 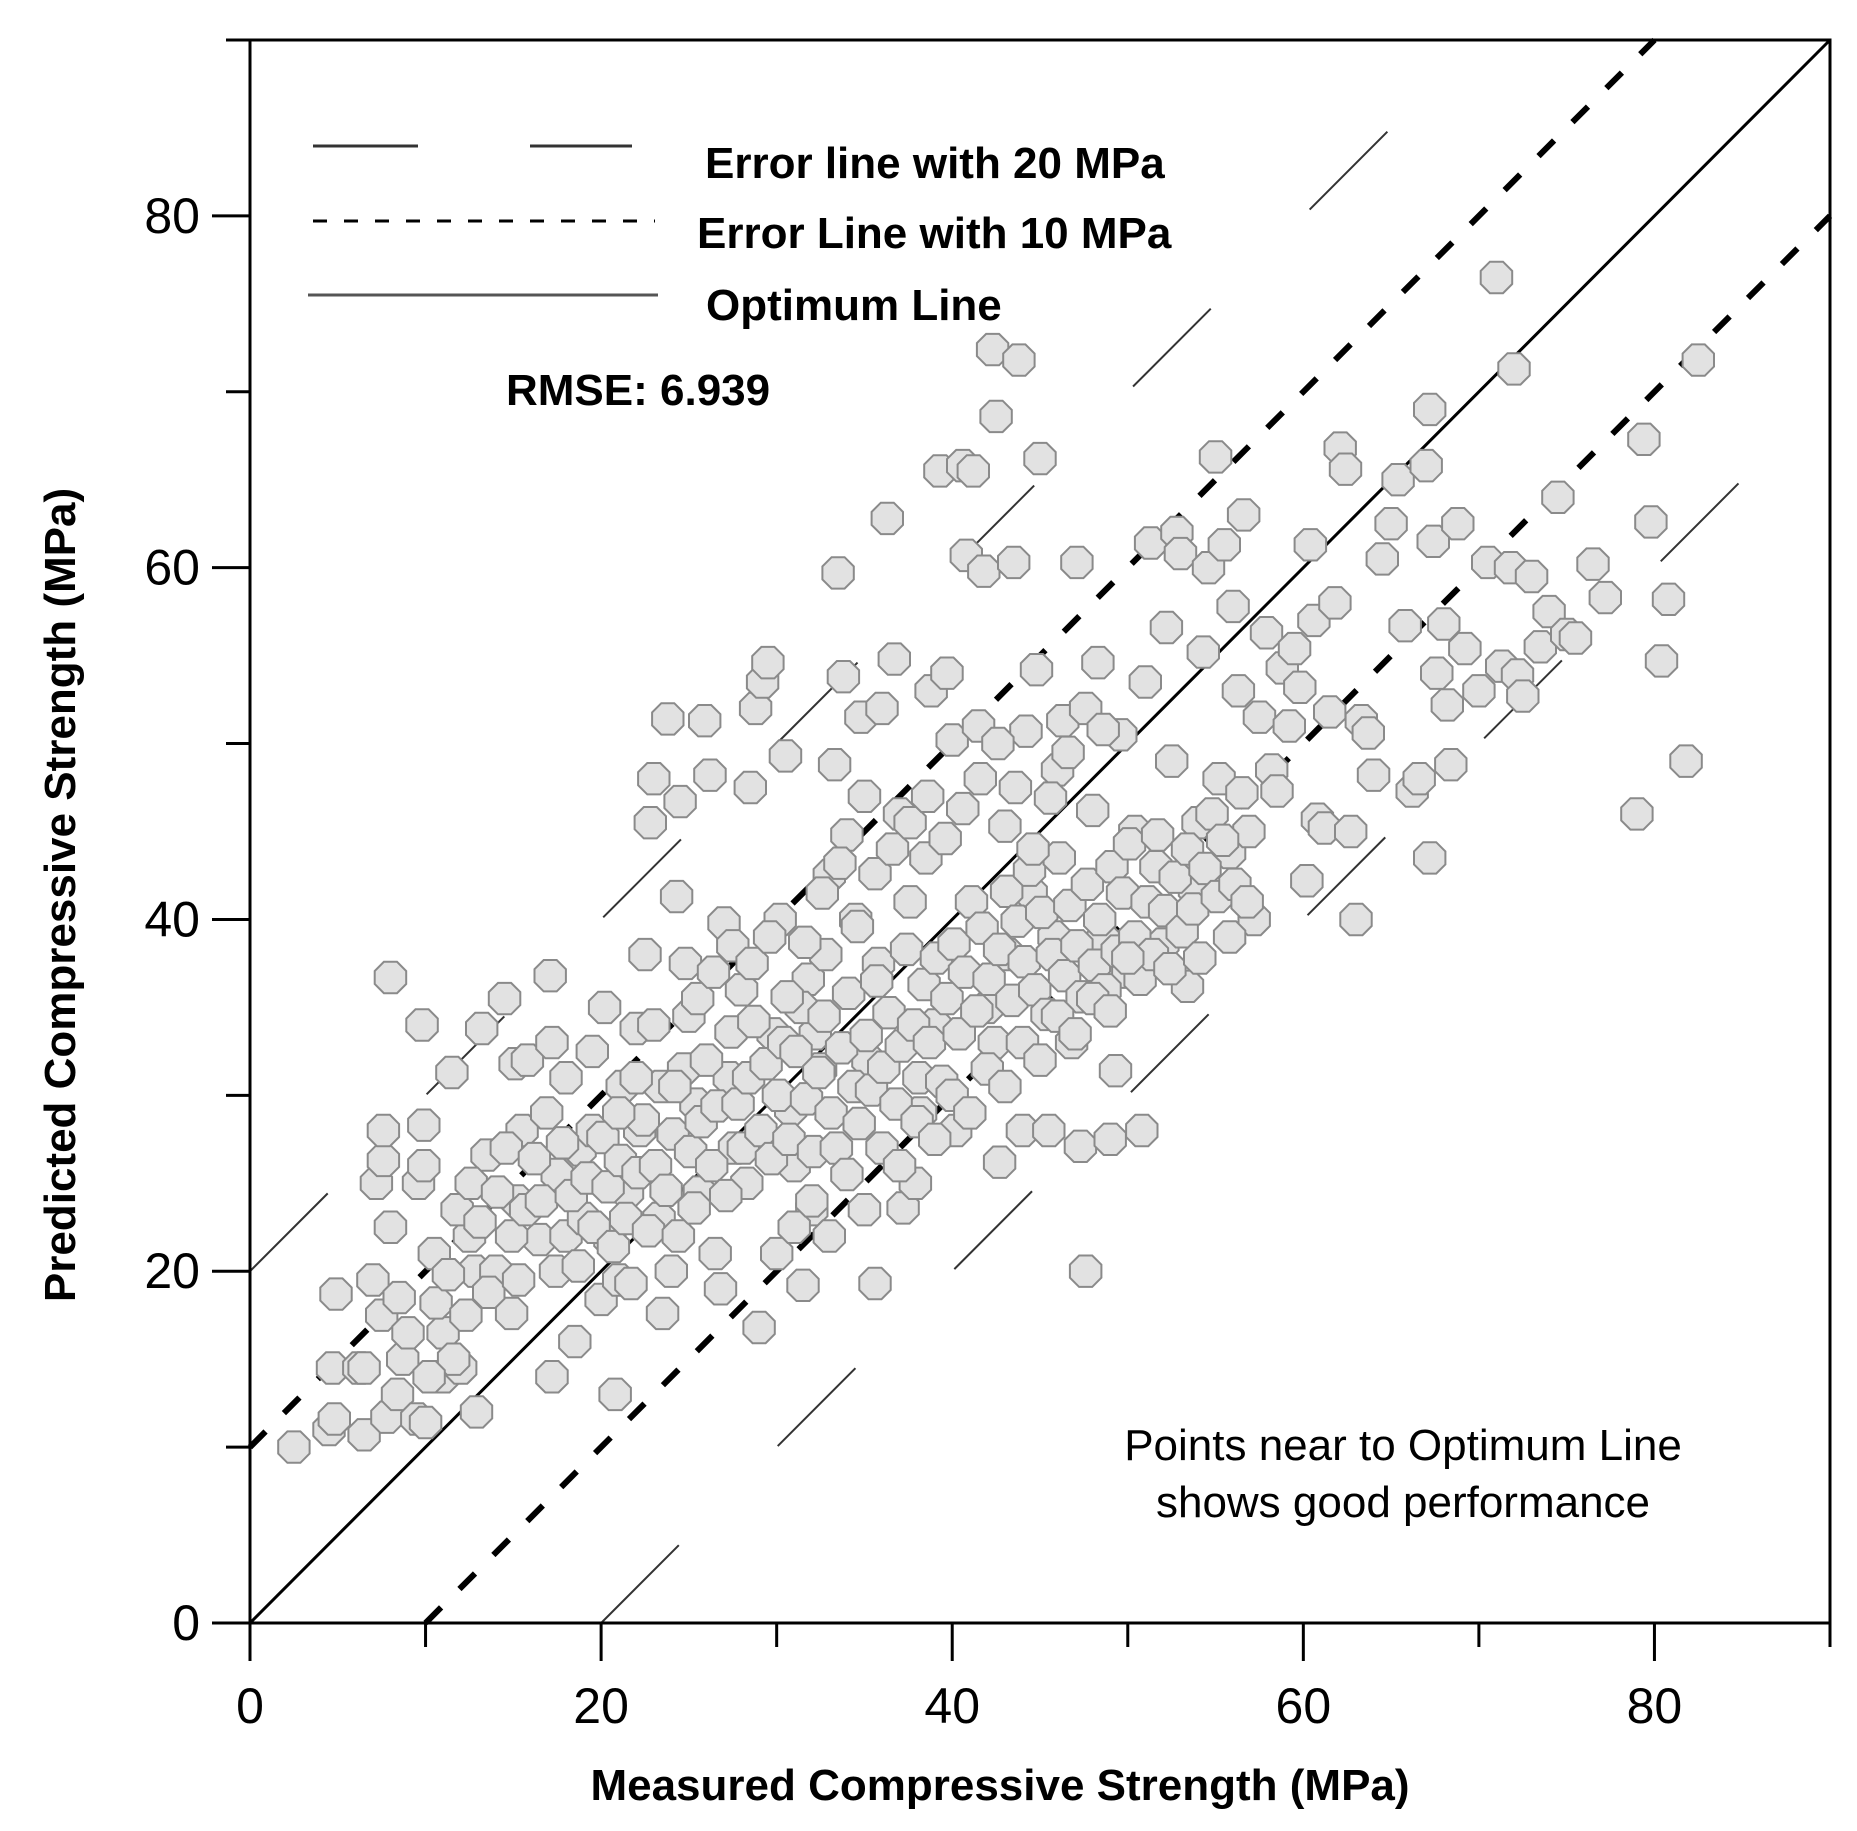 What do you see at coordinates (1403, 1502) in the screenshot?
I see `annotation-line-2: shows good performance` at bounding box center [1403, 1502].